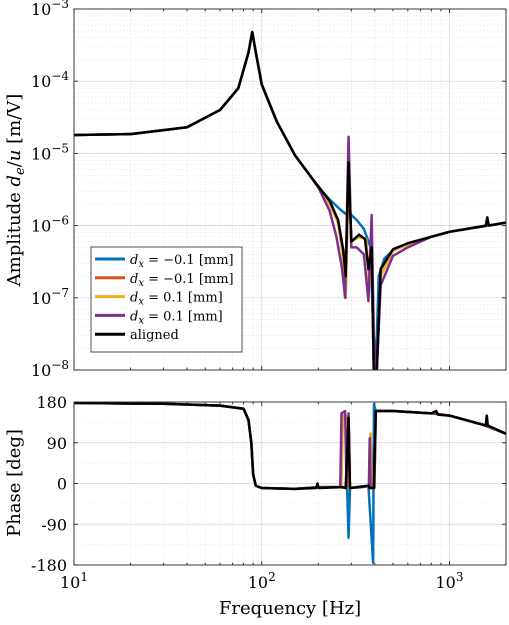  What do you see at coordinates (290, 608) in the screenshot?
I see `frequency-axis-label: Frequency [Hz]` at bounding box center [290, 608].